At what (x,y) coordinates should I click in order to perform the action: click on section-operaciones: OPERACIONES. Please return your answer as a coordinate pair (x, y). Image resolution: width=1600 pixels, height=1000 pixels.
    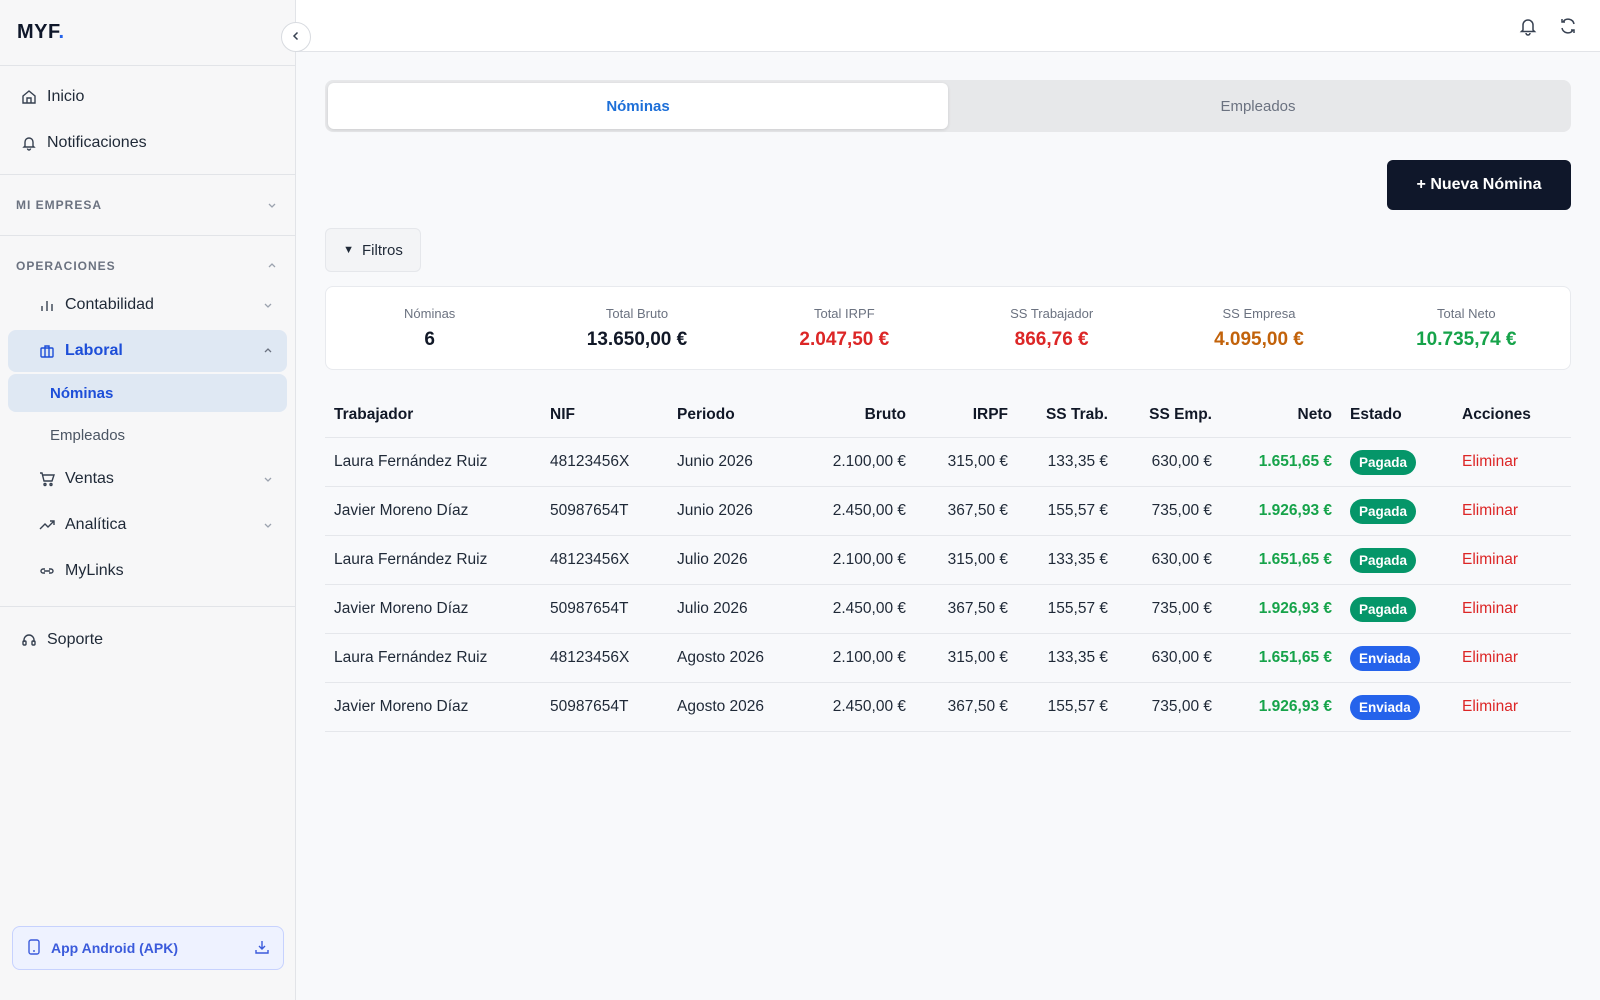
    Looking at the image, I should click on (147, 266).